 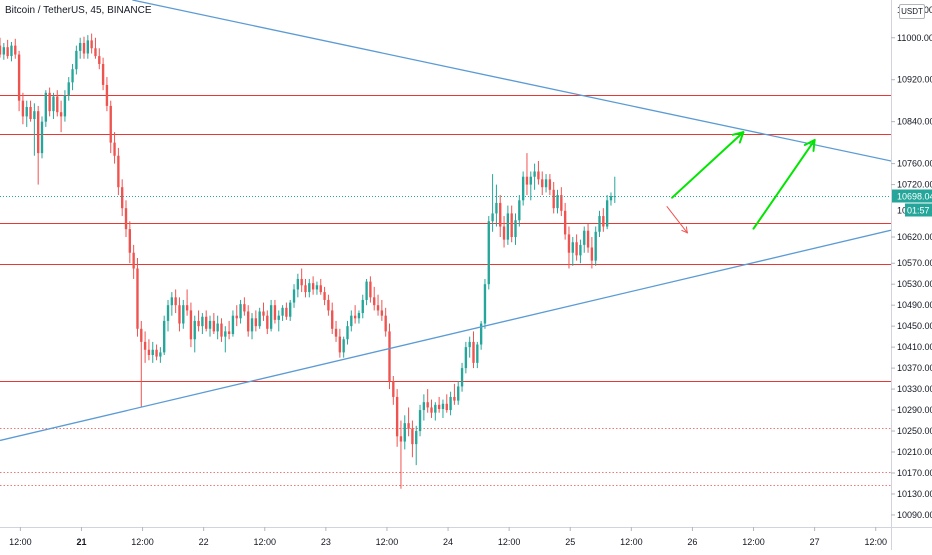 I want to click on currency-button: USDT, so click(x=912, y=11).